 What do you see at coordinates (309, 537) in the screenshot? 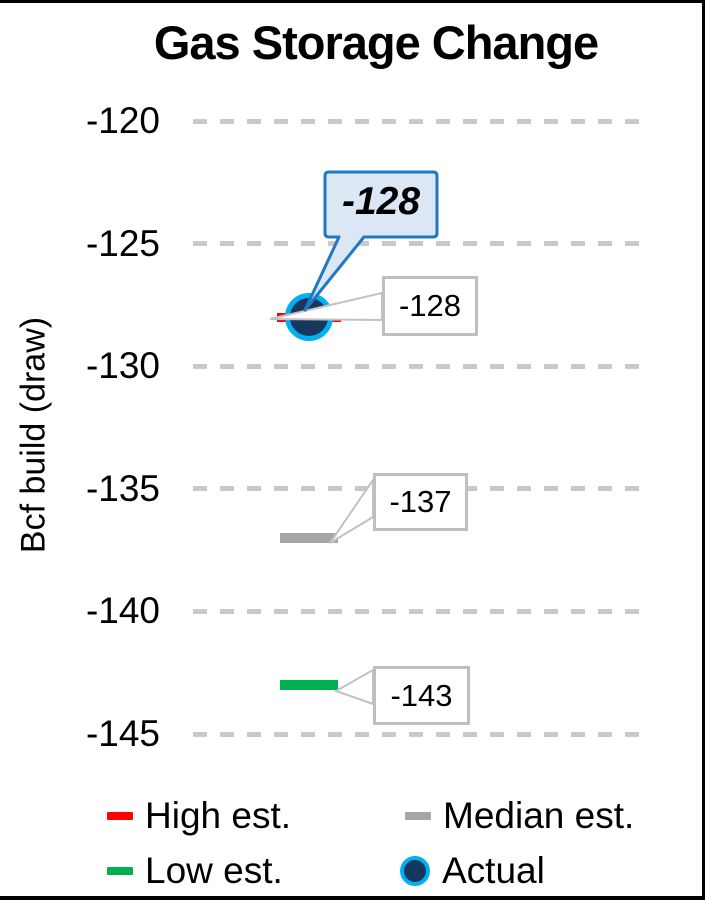
I see `marker-median-est-` at bounding box center [309, 537].